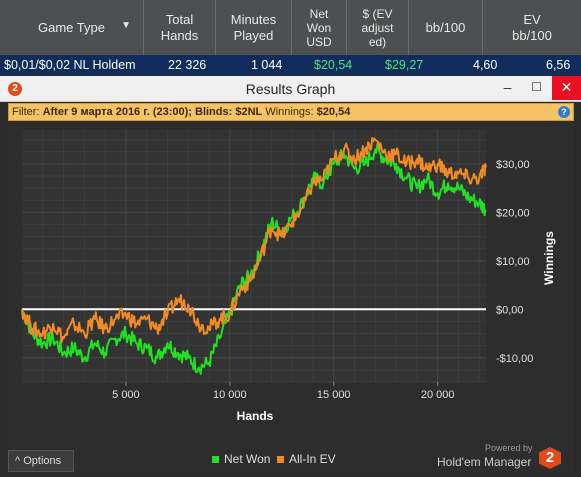  I want to click on filter-winnings-value: $20,54, so click(333, 112).